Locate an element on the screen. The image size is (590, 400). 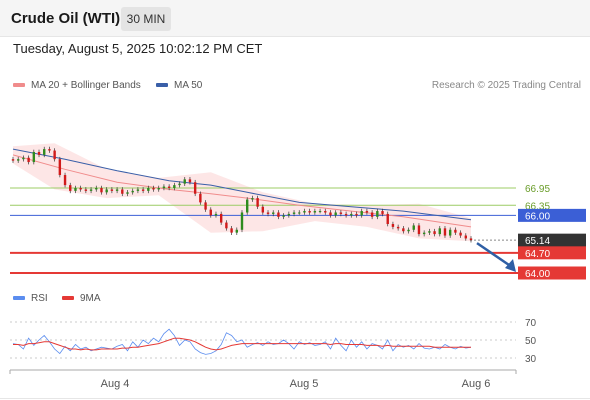
legend-ma50: MA 50 is located at coordinates (179, 85).